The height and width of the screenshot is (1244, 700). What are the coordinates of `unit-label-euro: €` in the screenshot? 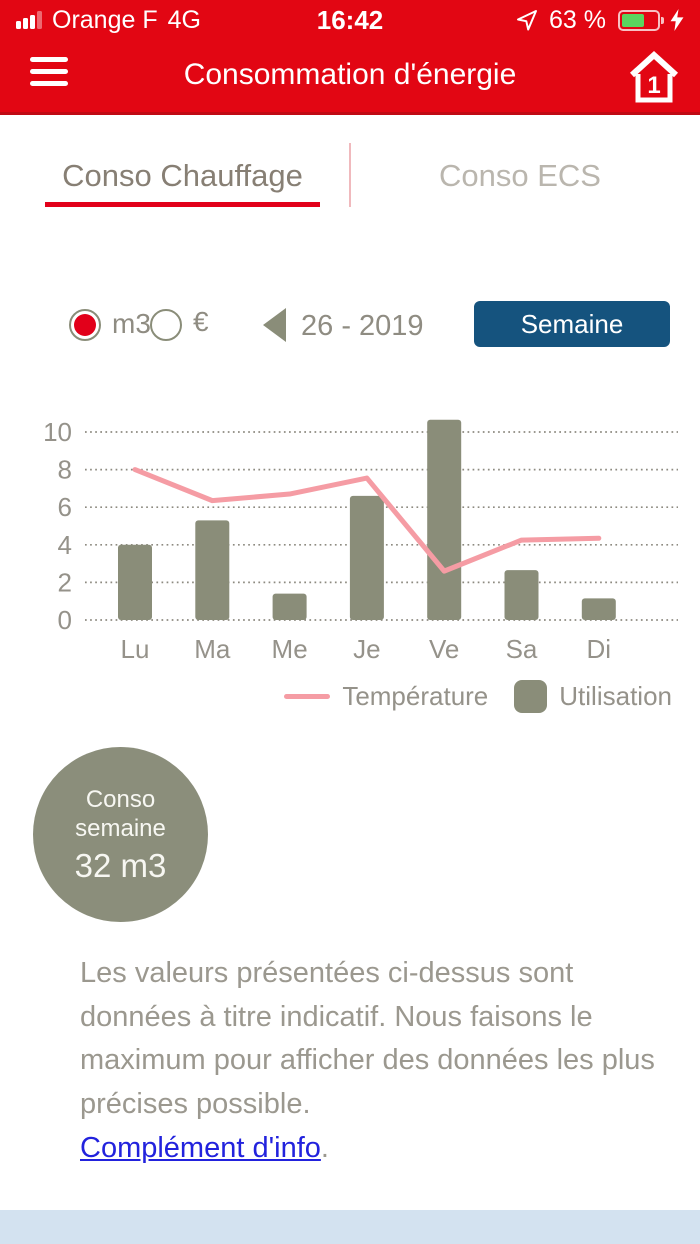 It's located at (201, 321).